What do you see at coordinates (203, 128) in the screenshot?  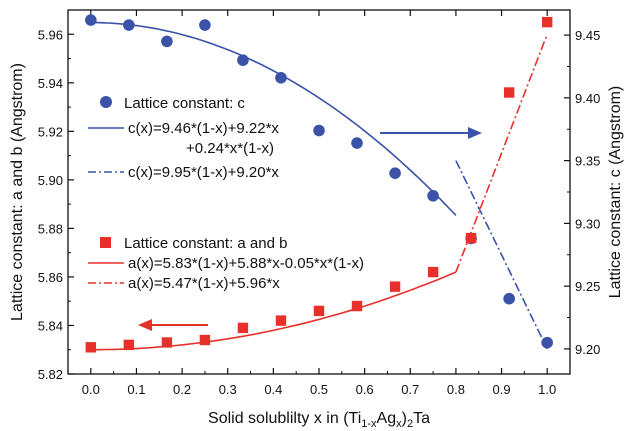 I see `legend-label-c-fit-1: c(x)=9.46*(1-x)+9.22*x` at bounding box center [203, 128].